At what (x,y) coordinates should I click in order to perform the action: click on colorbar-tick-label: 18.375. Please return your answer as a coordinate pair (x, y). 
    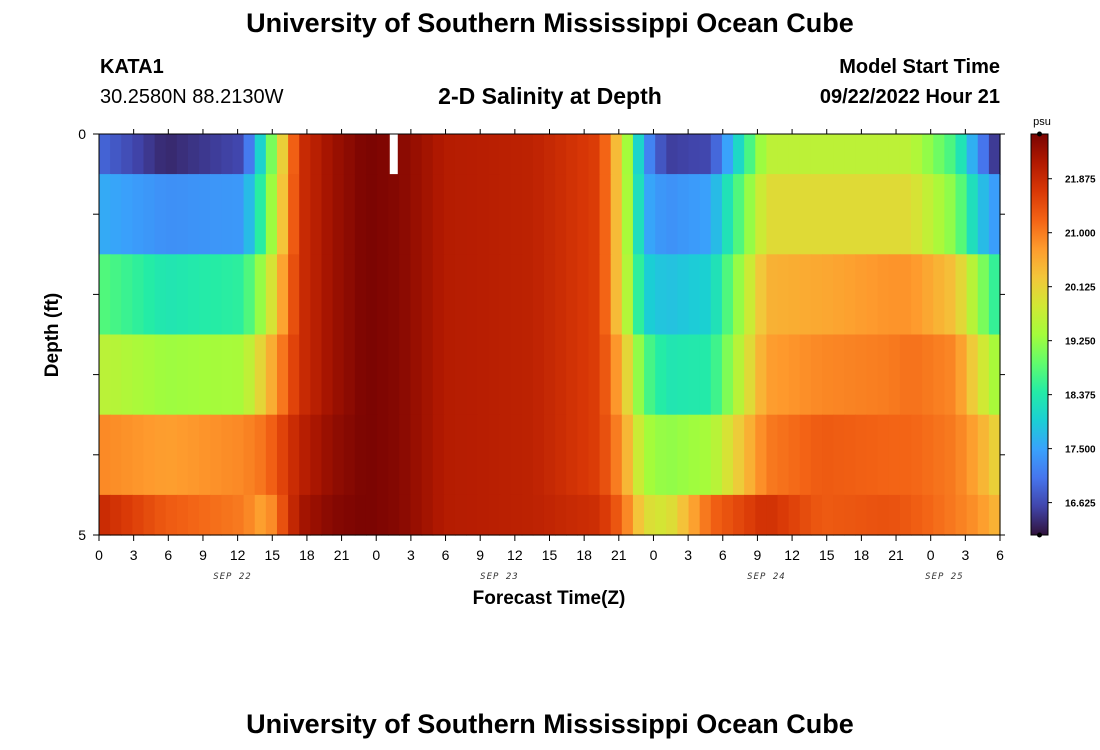
    Looking at the image, I should click on (1080, 396).